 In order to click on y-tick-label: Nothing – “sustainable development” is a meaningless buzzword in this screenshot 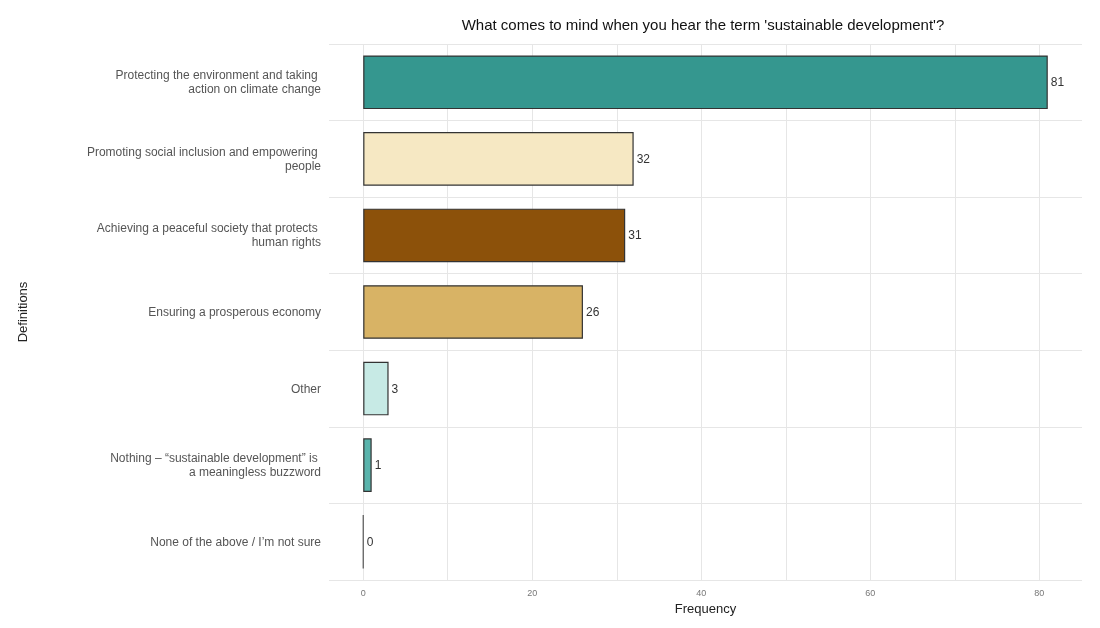, I will do `click(215, 465)`.